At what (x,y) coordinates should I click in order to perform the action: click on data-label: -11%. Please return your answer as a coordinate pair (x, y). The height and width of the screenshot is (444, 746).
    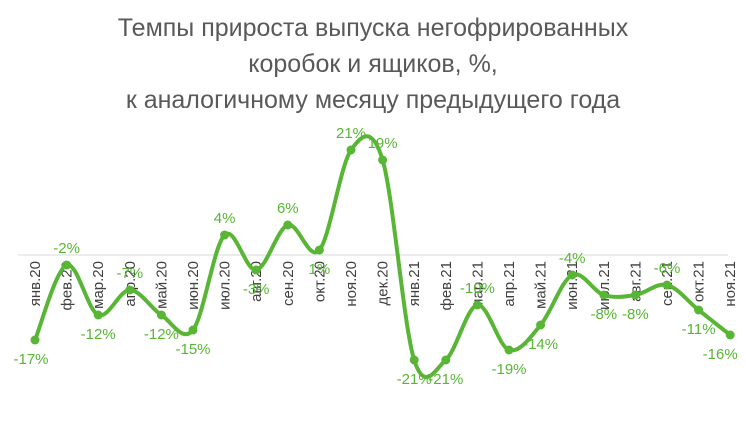
    Looking at the image, I should click on (699, 329).